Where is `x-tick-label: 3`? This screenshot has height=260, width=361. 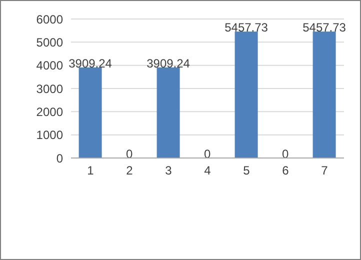
x-tick-label: 3 is located at coordinates (168, 171).